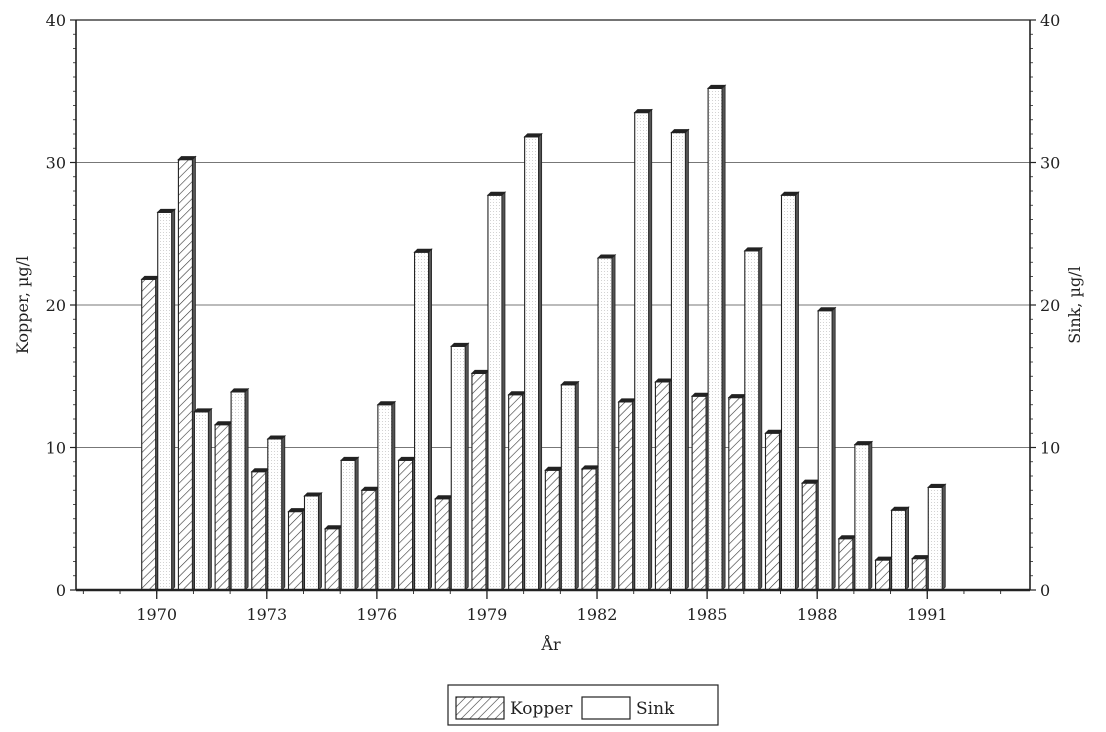 This screenshot has height=732, width=1106. Describe the element at coordinates (541, 709) in the screenshot. I see `legend-label-kopper: Kopper` at that location.